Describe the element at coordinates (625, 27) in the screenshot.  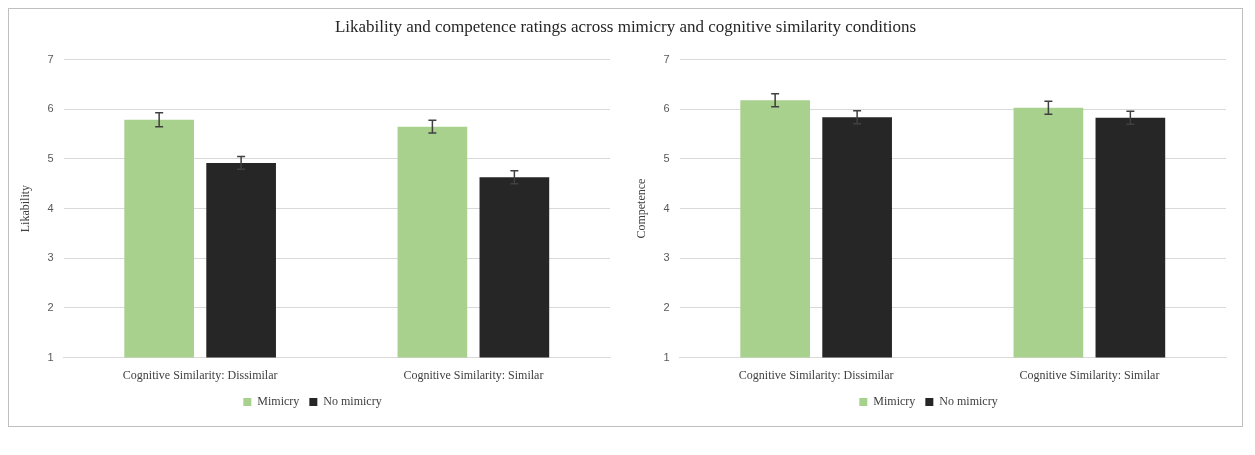
I see `chart-title: Likability and competence ratings across mimicry and cognitive similarity conditions` at that location.